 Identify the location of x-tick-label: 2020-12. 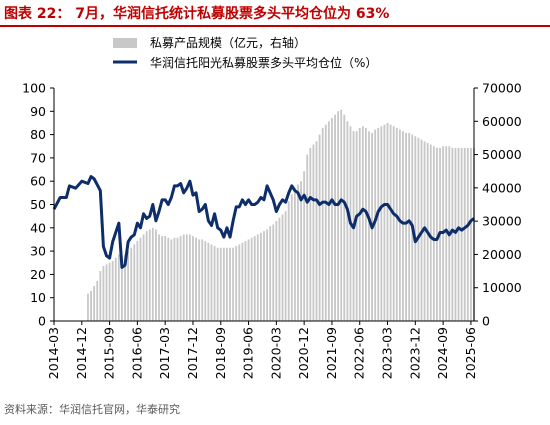
(303, 353).